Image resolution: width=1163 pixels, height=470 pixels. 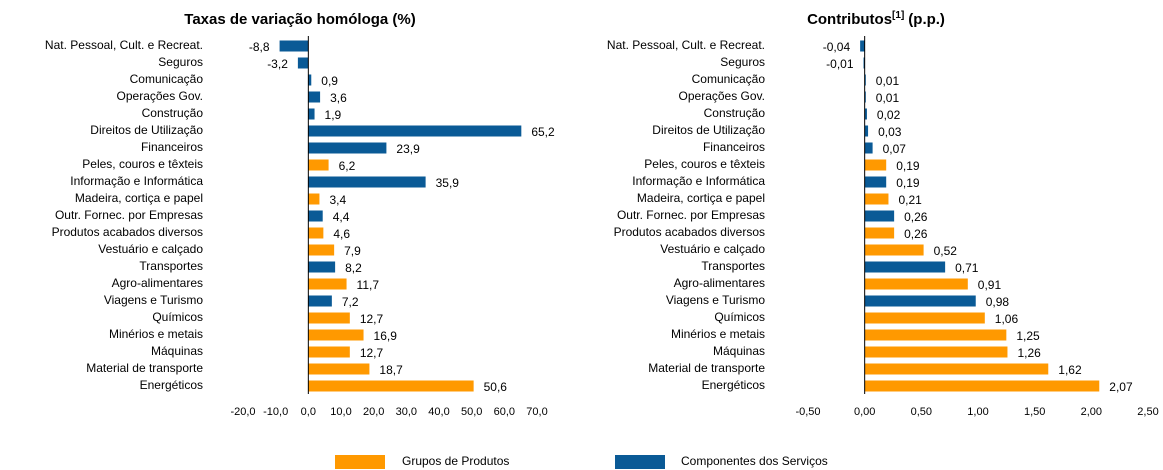 I want to click on value-label: -8,8, so click(x=259, y=47).